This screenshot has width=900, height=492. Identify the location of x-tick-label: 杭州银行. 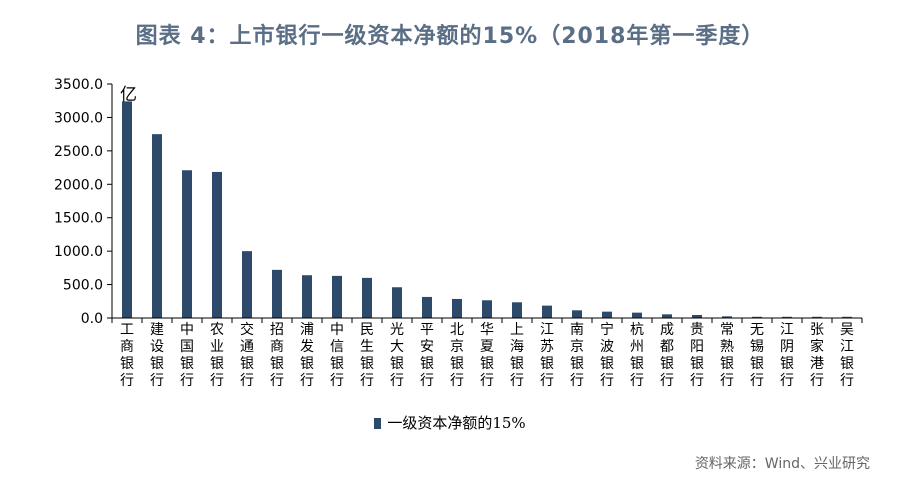
(637, 355).